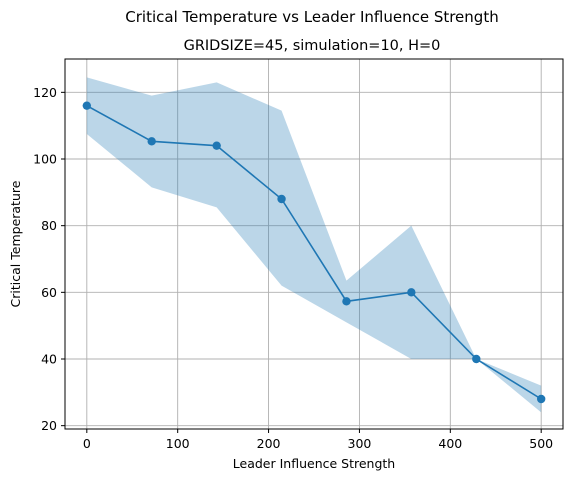 Image resolution: width=571 pixels, height=480 pixels. I want to click on x-tick-label: 400, so click(450, 443).